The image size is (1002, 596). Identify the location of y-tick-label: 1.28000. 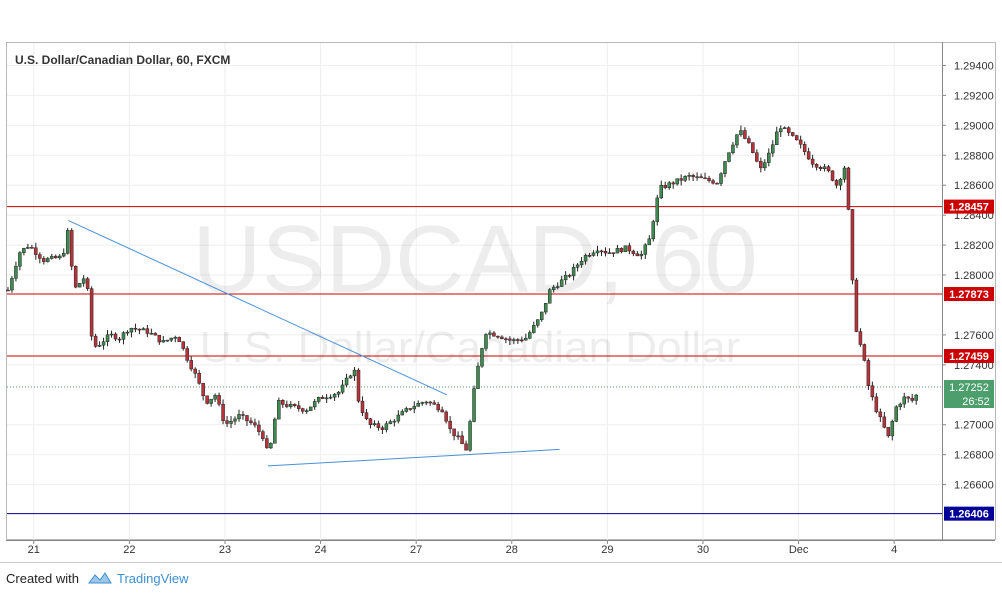
(974, 276).